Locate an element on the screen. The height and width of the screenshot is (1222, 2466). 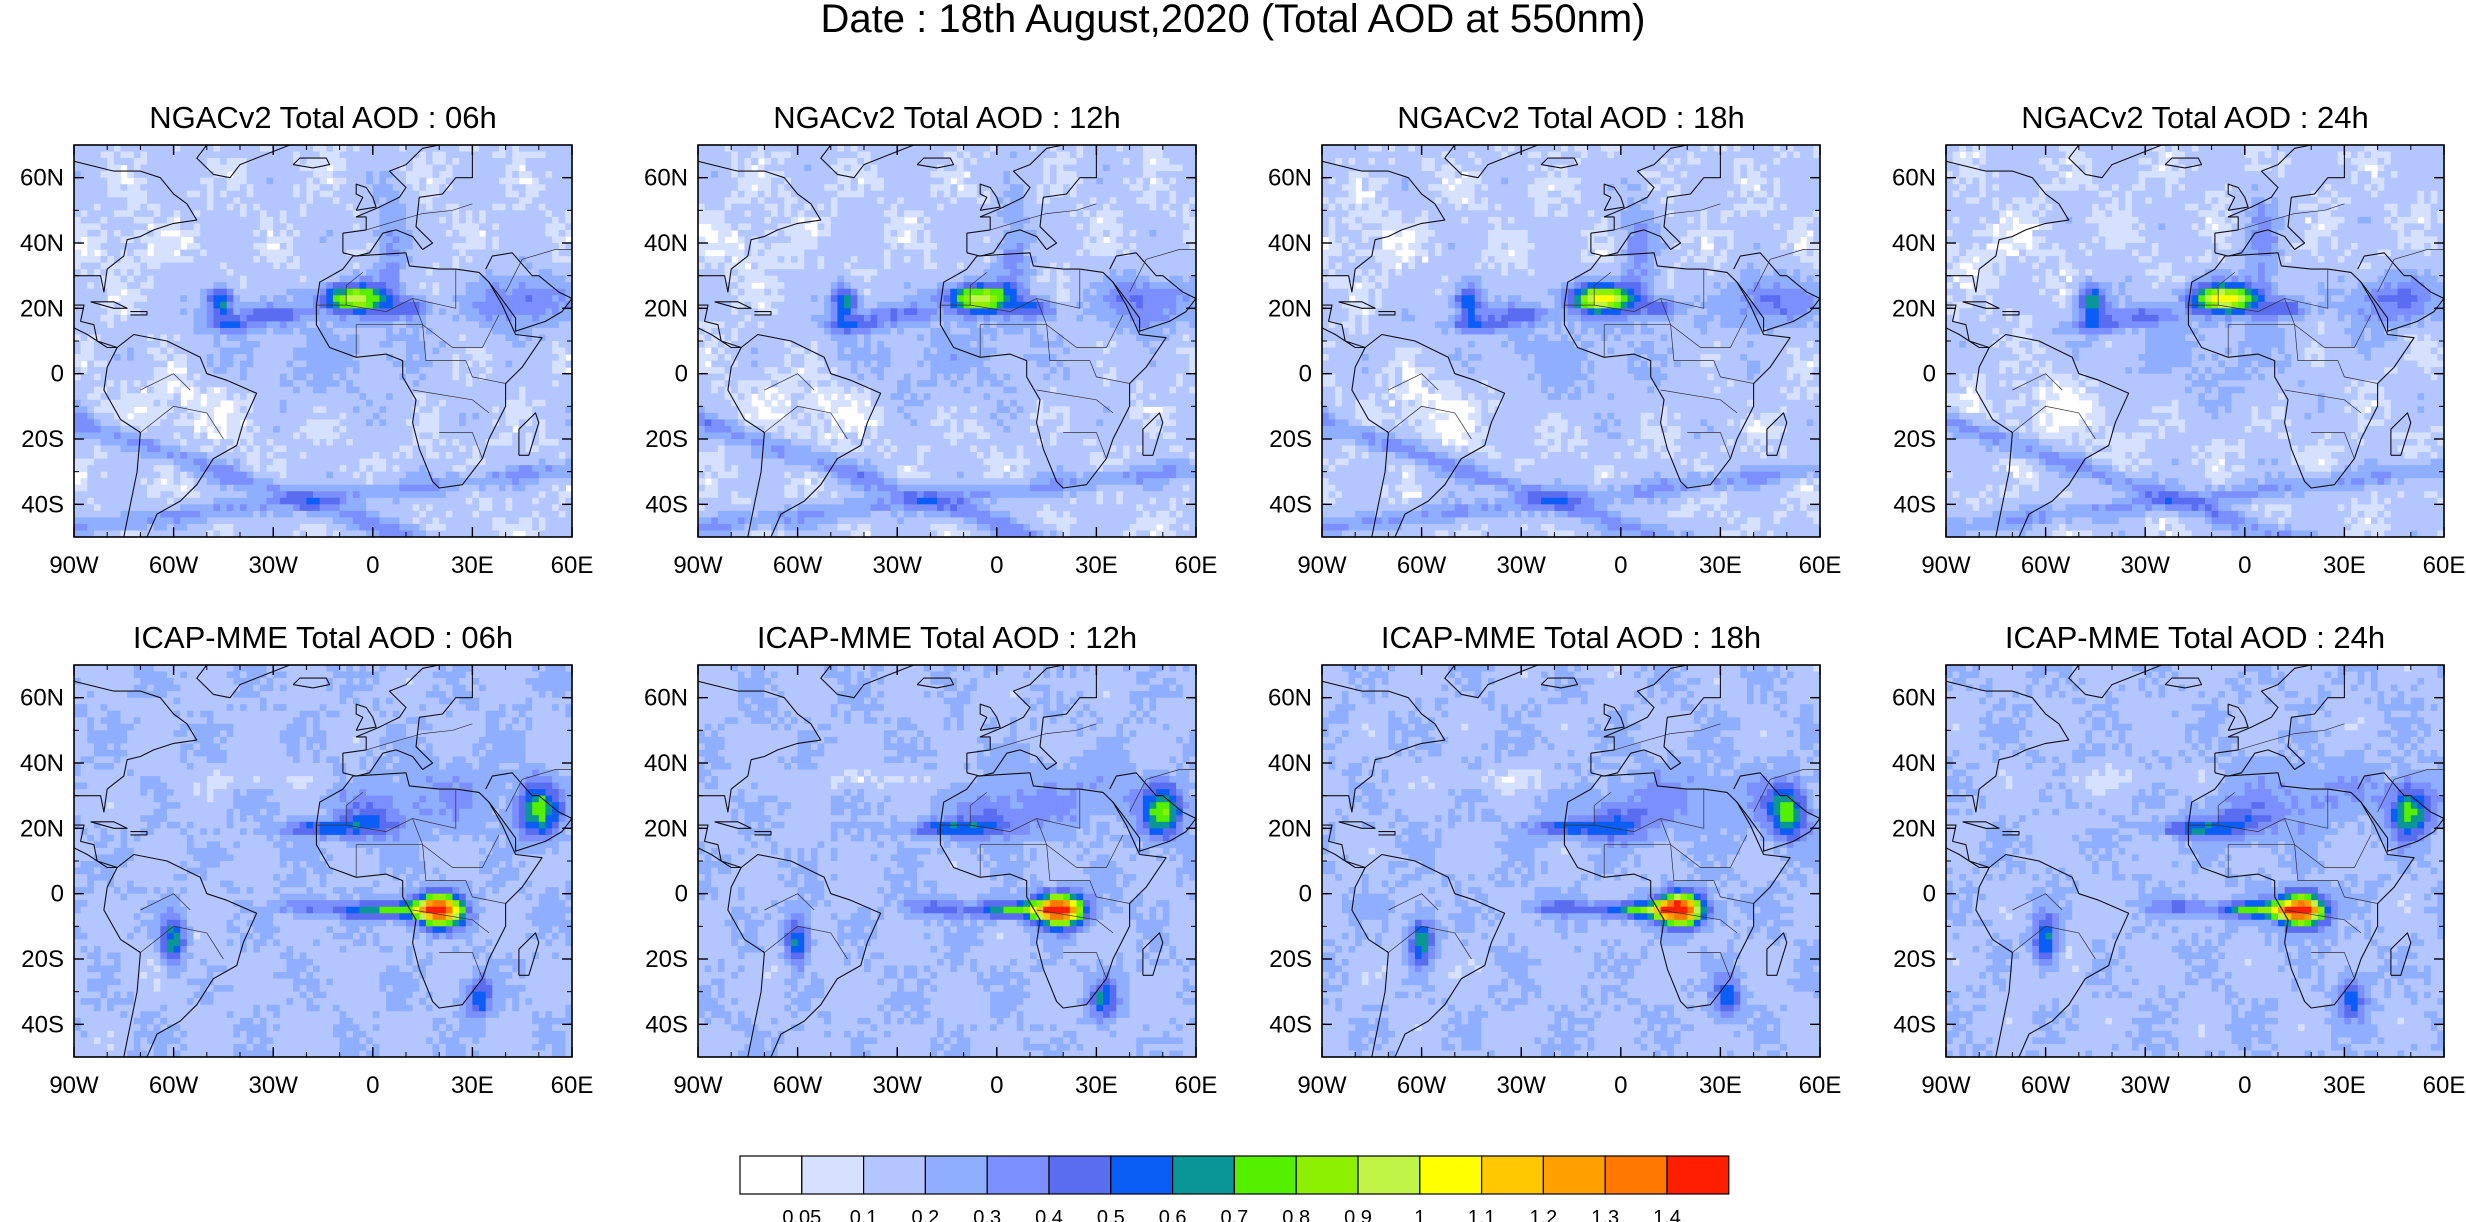
colorbar-label: 0.7 is located at coordinates (1234, 1214).